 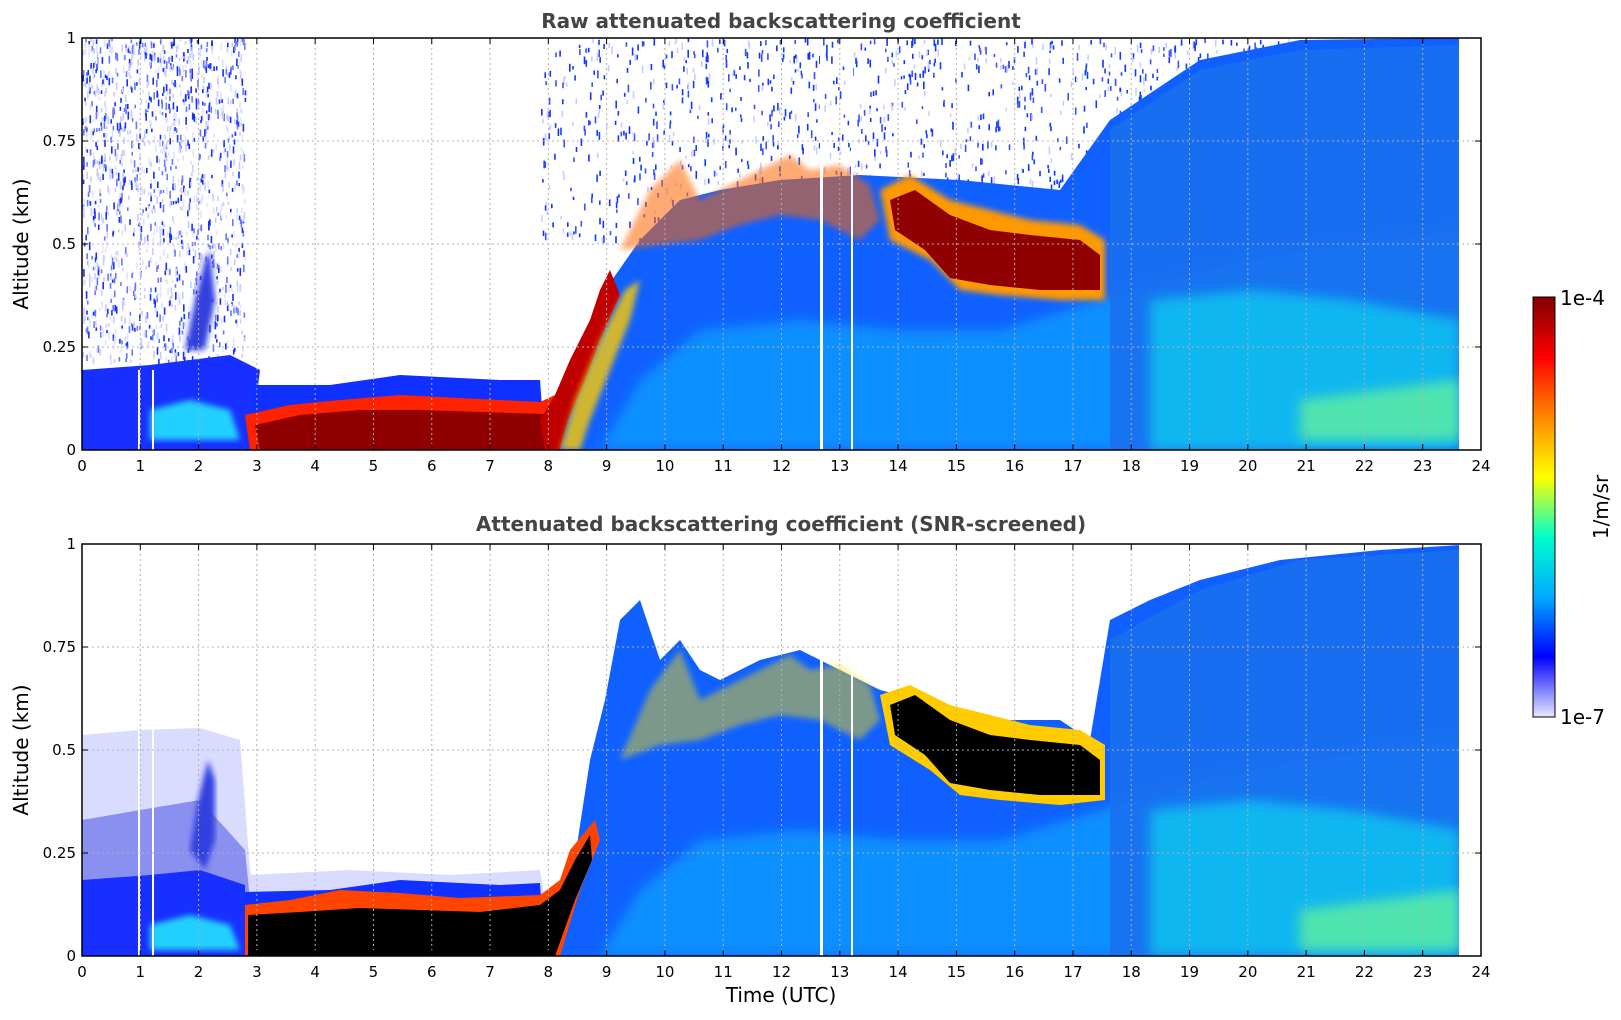 I want to click on top-x-tick-label: 3, so click(x=257, y=466).